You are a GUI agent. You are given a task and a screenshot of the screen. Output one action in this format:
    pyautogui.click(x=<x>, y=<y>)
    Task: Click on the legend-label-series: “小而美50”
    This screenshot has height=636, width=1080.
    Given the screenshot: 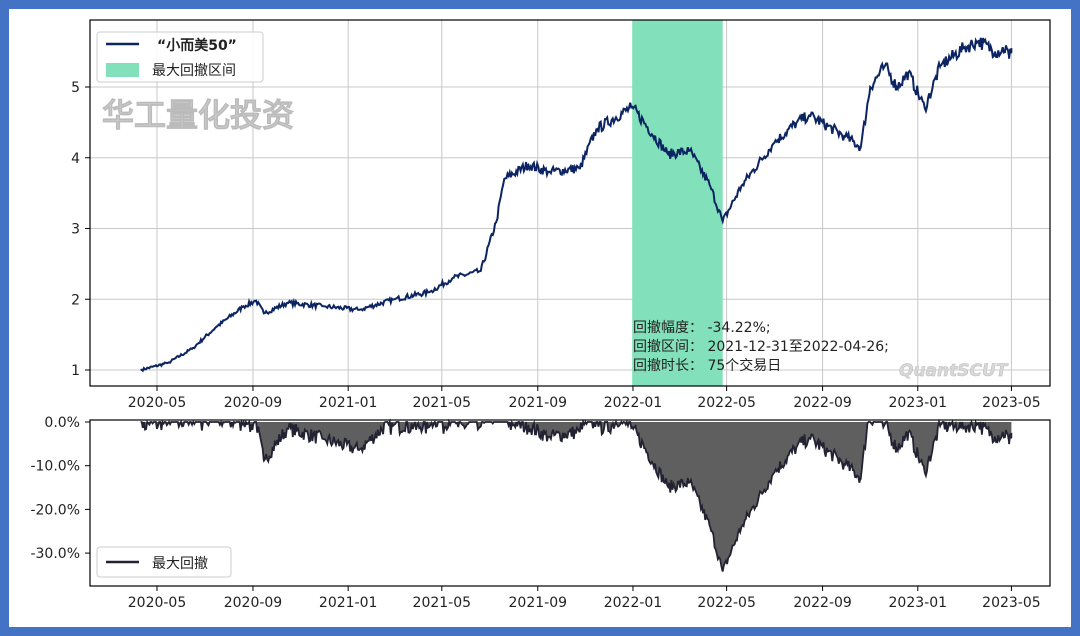 What is the action you would take?
    pyautogui.click(x=197, y=45)
    